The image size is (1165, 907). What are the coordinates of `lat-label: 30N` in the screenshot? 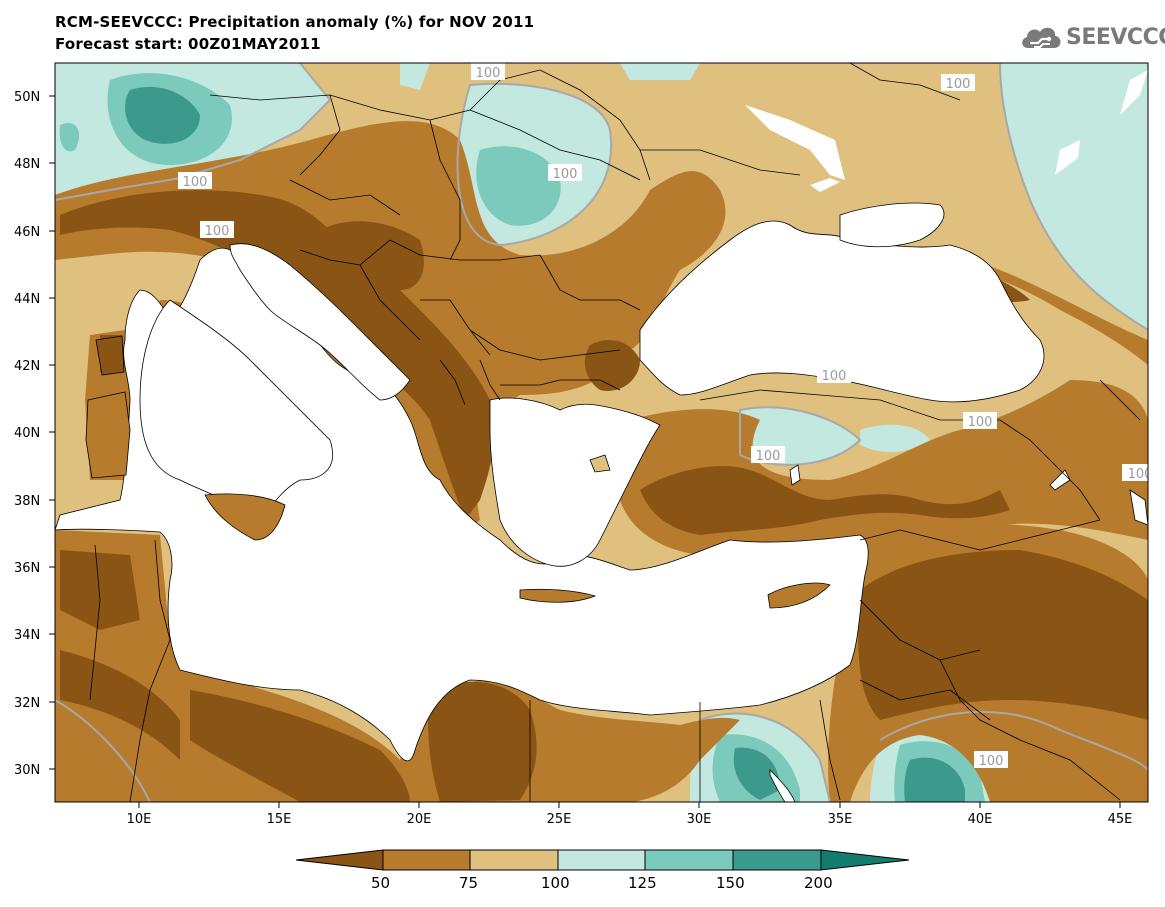 It's located at (27, 770).